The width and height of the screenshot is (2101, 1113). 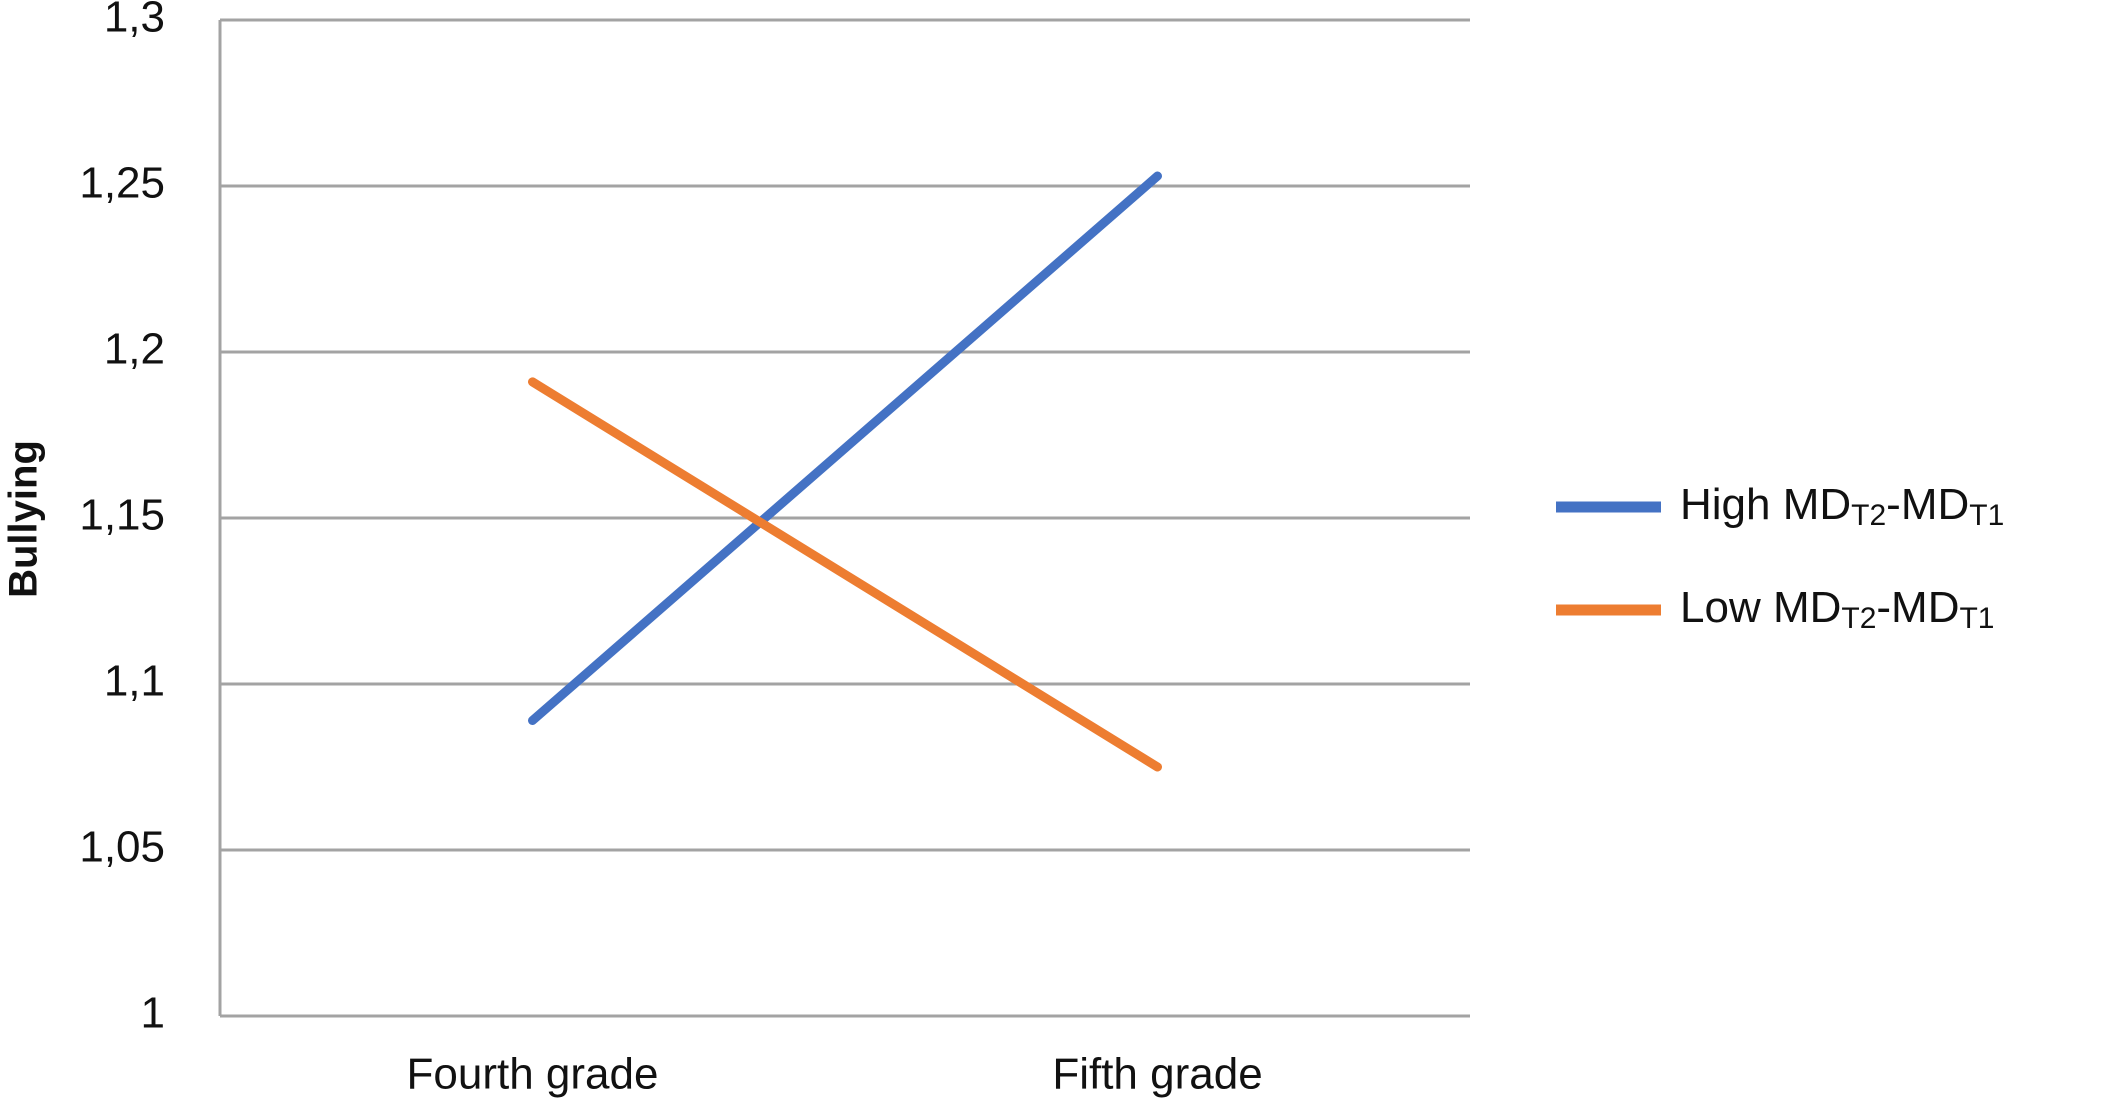 What do you see at coordinates (122, 183) in the screenshot?
I see `y-tick-label: 1,25` at bounding box center [122, 183].